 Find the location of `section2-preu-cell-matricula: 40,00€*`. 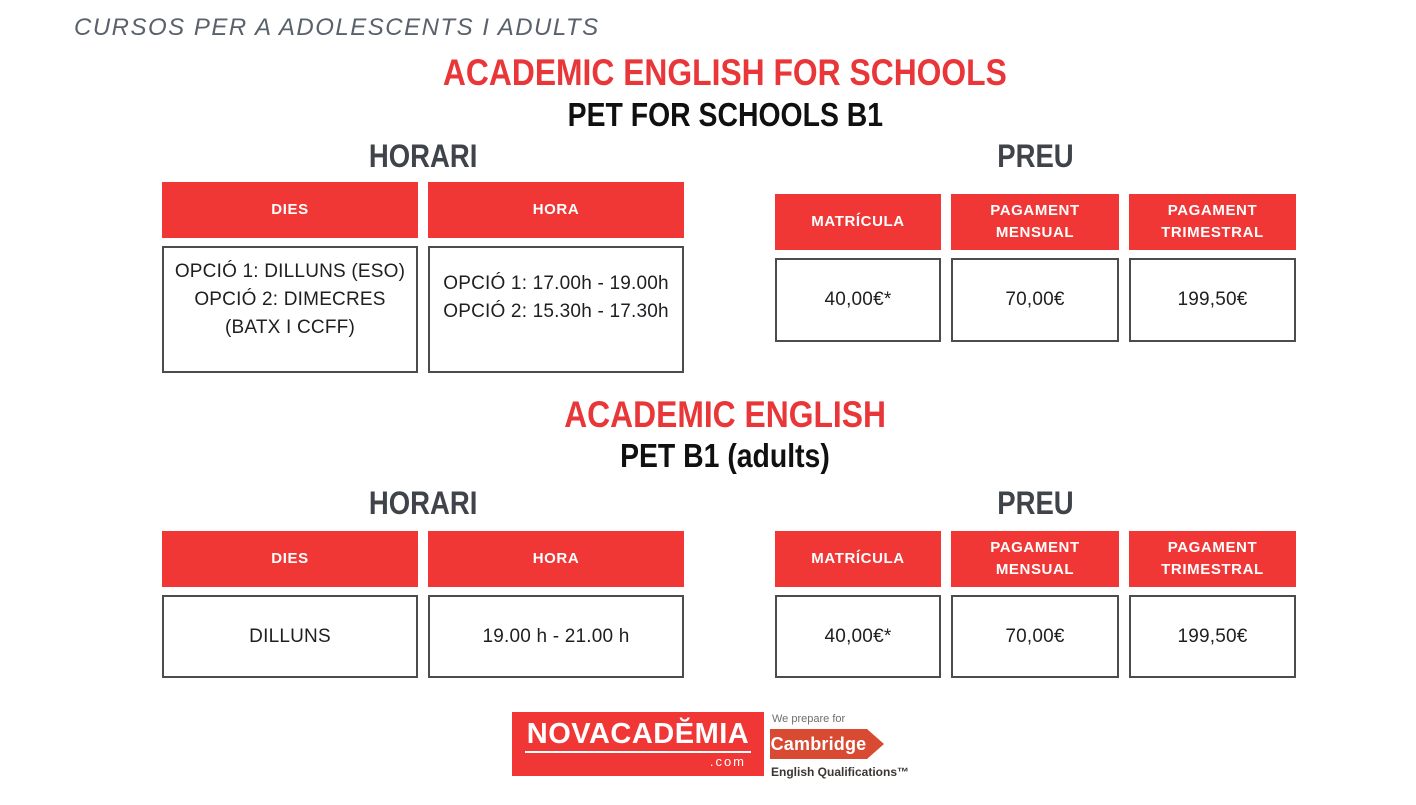

section2-preu-cell-matricula: 40,00€* is located at coordinates (858, 636).